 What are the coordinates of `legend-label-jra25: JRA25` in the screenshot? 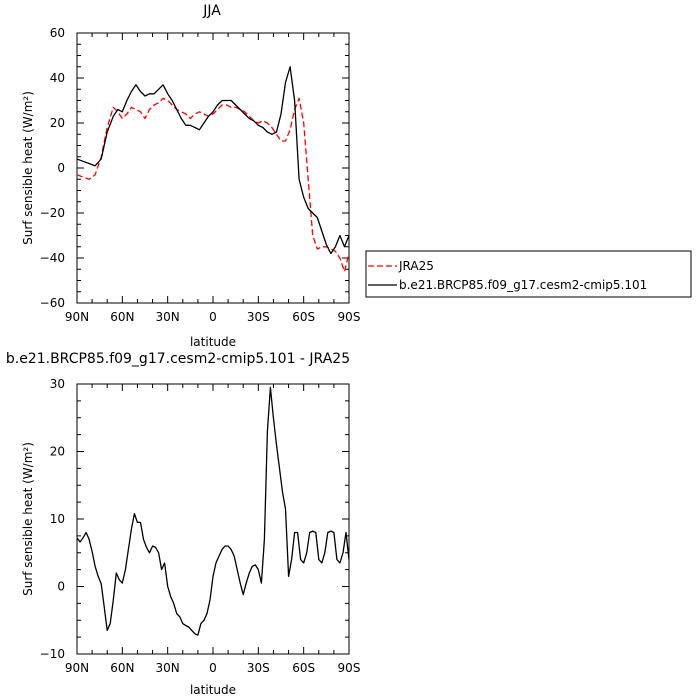 It's located at (416, 266).